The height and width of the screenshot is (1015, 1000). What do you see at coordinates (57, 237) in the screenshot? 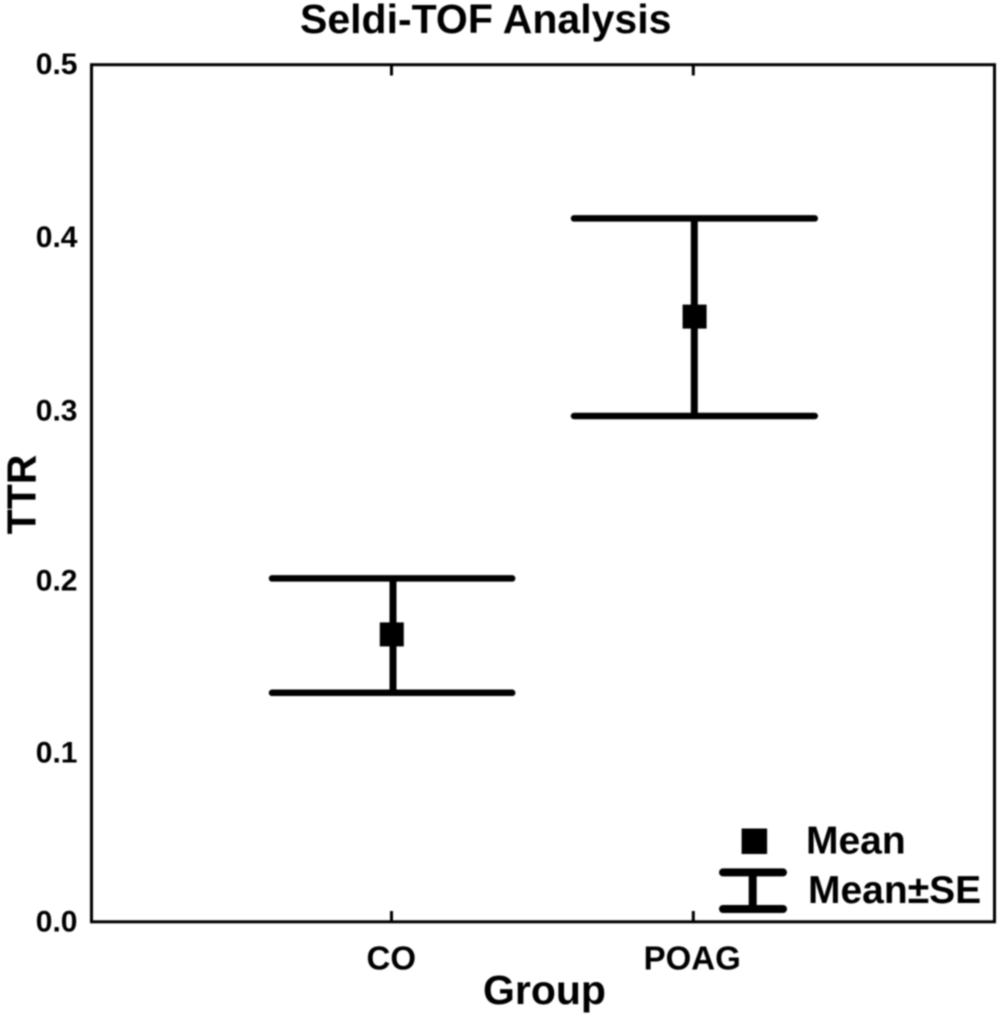
I see `svg-text: 0.4` at bounding box center [57, 237].